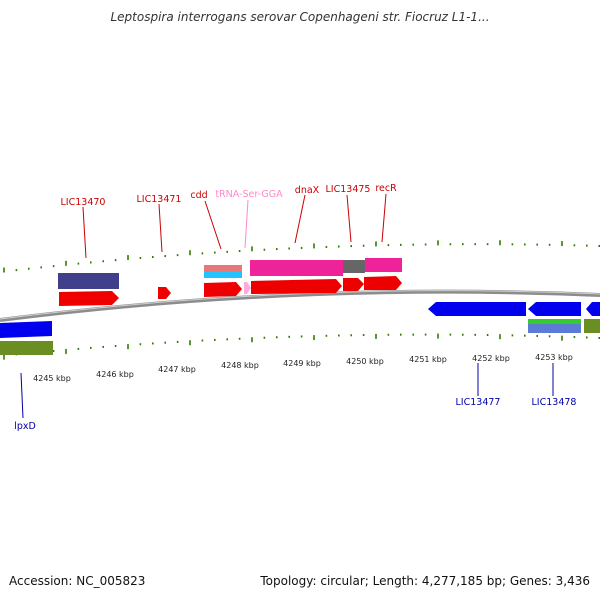 This screenshot has height=600, width=600. Describe the element at coordinates (386, 188) in the screenshot. I see `gene-label-recr: recR` at that location.